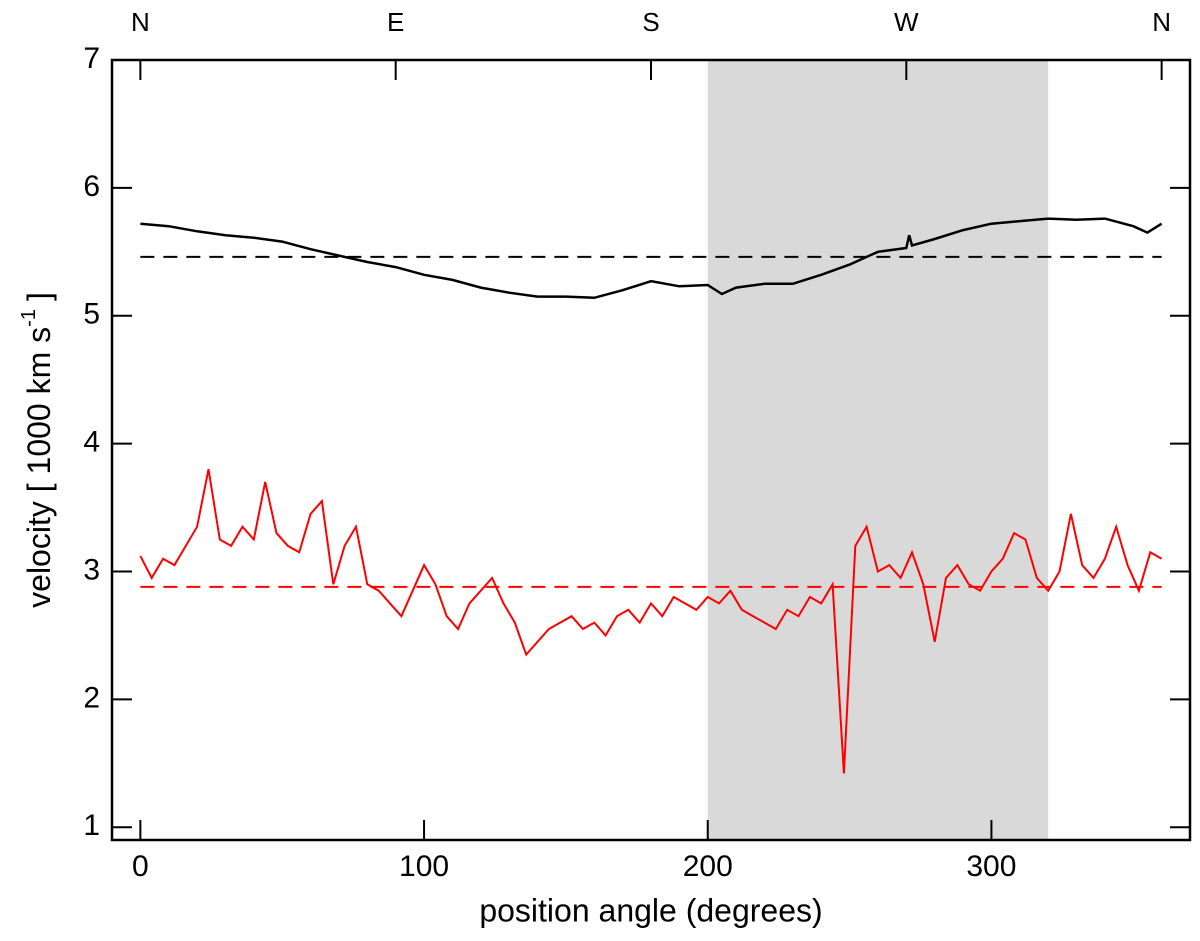 The height and width of the screenshot is (941, 1200). What do you see at coordinates (91, 569) in the screenshot?
I see `y-tick-label: 3` at bounding box center [91, 569].